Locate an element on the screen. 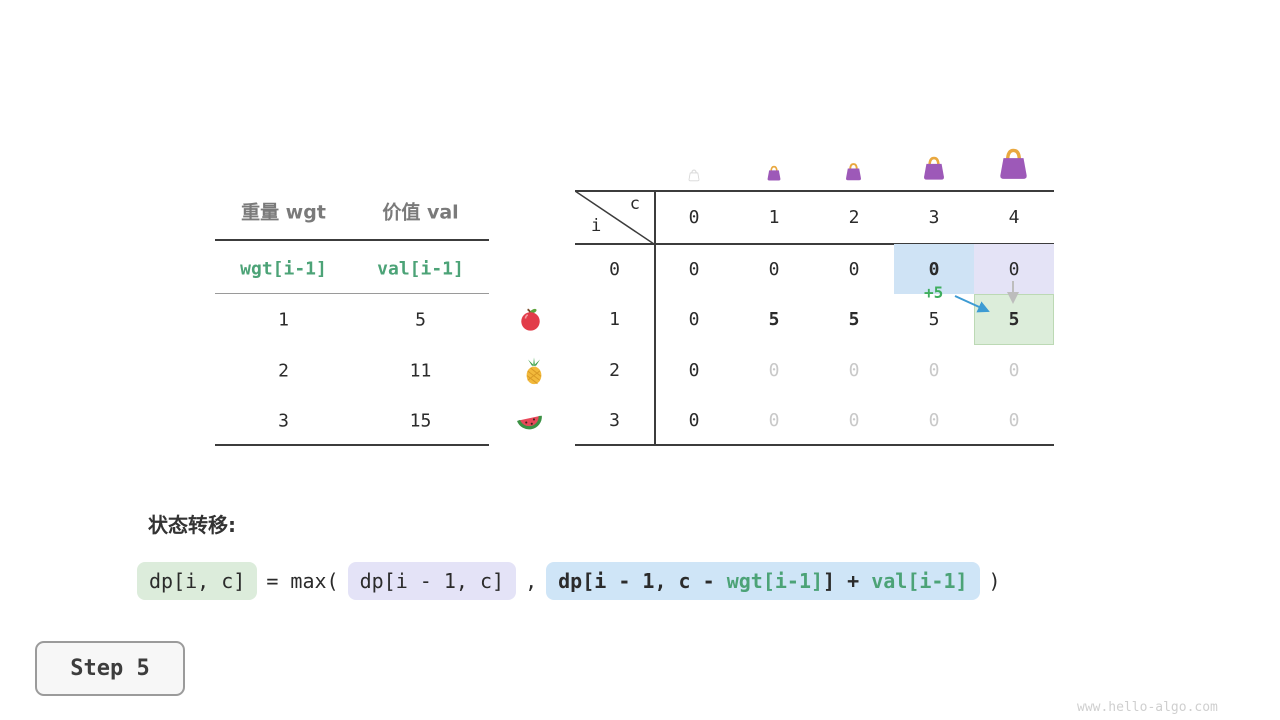 The width and height of the screenshot is (1280, 720). table-row: 3 15 is located at coordinates (352, 421).